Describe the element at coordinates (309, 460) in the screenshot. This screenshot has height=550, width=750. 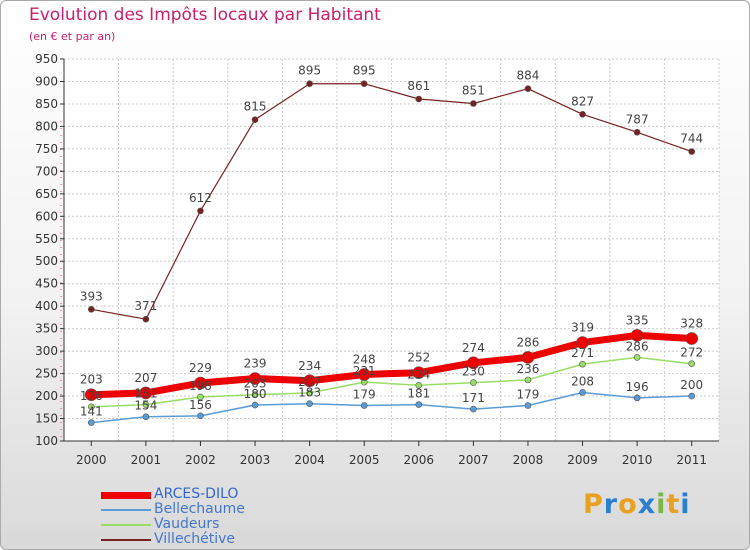
I see `x-tick-label: 2004` at that location.